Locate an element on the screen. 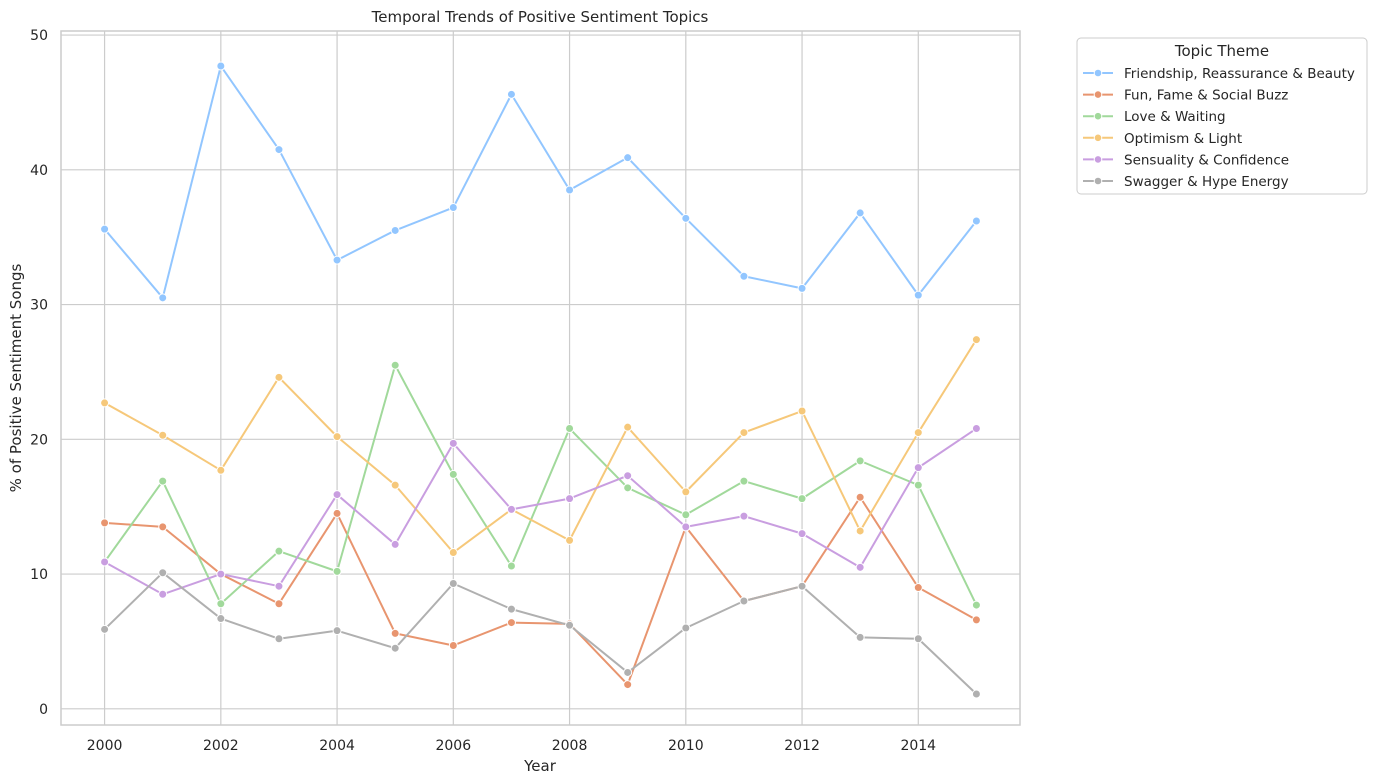 This screenshot has width=1377, height=784. x-tick-label: 2014 is located at coordinates (918, 746).